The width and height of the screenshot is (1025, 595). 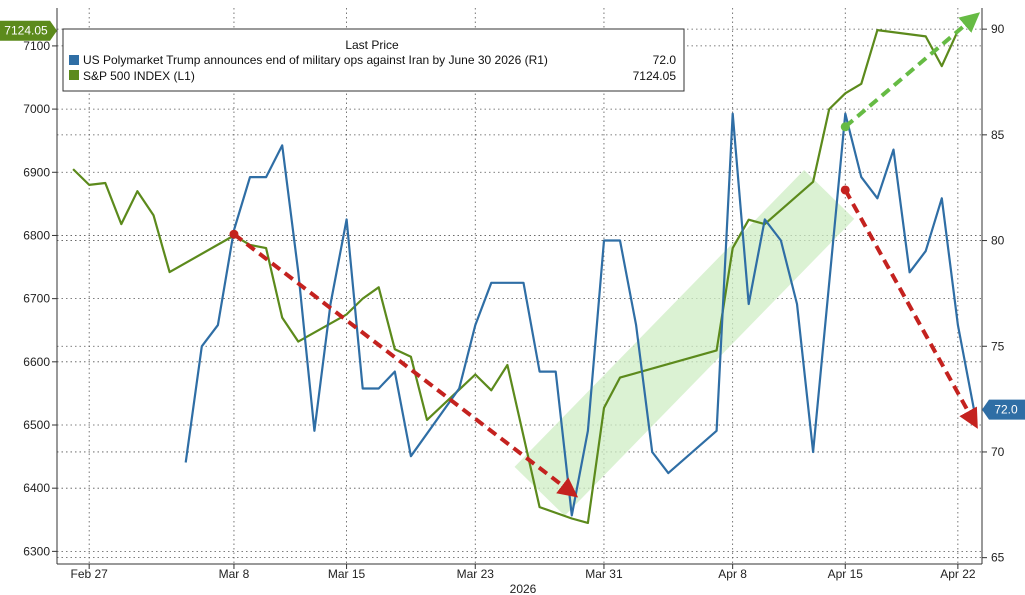 What do you see at coordinates (998, 241) in the screenshot?
I see `right-axis-tick-label: 80` at bounding box center [998, 241].